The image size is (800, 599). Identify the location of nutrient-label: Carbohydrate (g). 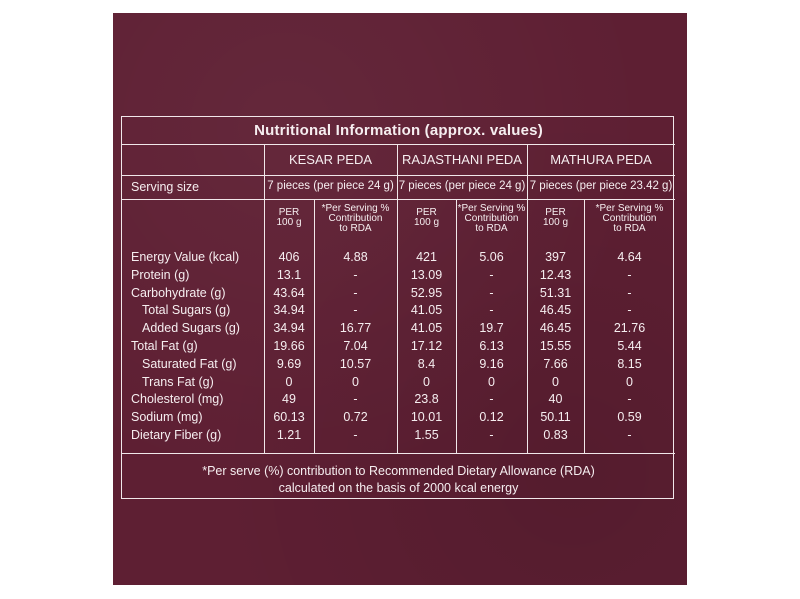
(178, 292).